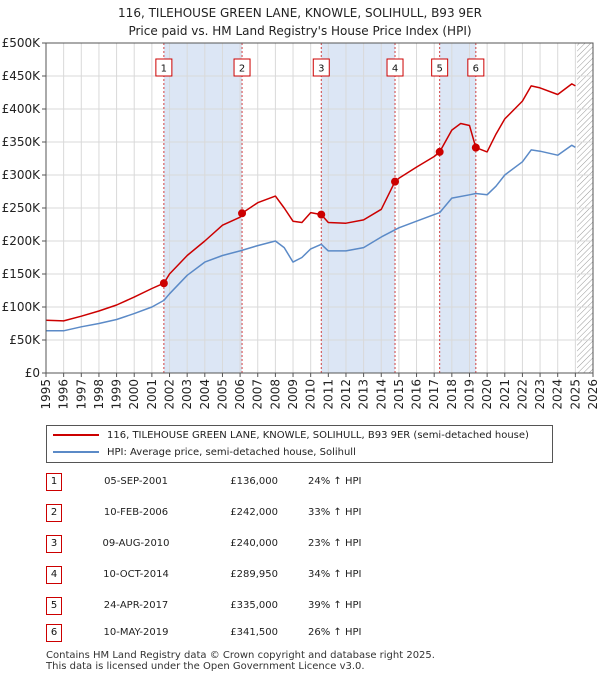  I want to click on x-tick-label: 2001, so click(152, 394).